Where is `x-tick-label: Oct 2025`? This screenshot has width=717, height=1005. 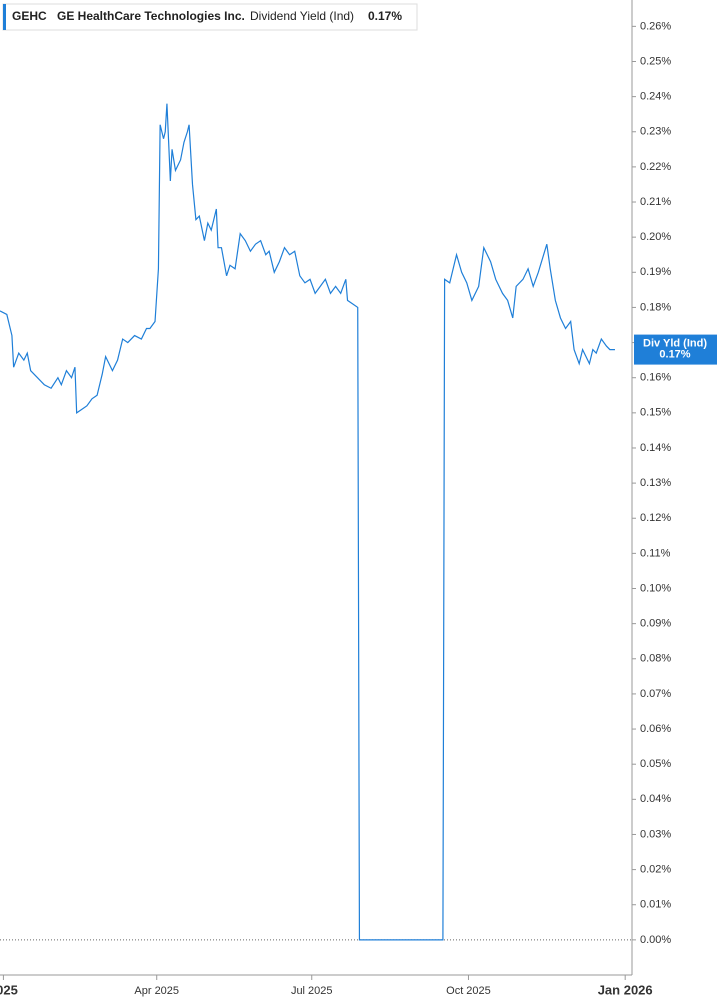
x-tick-label: Oct 2025 is located at coordinates (468, 991).